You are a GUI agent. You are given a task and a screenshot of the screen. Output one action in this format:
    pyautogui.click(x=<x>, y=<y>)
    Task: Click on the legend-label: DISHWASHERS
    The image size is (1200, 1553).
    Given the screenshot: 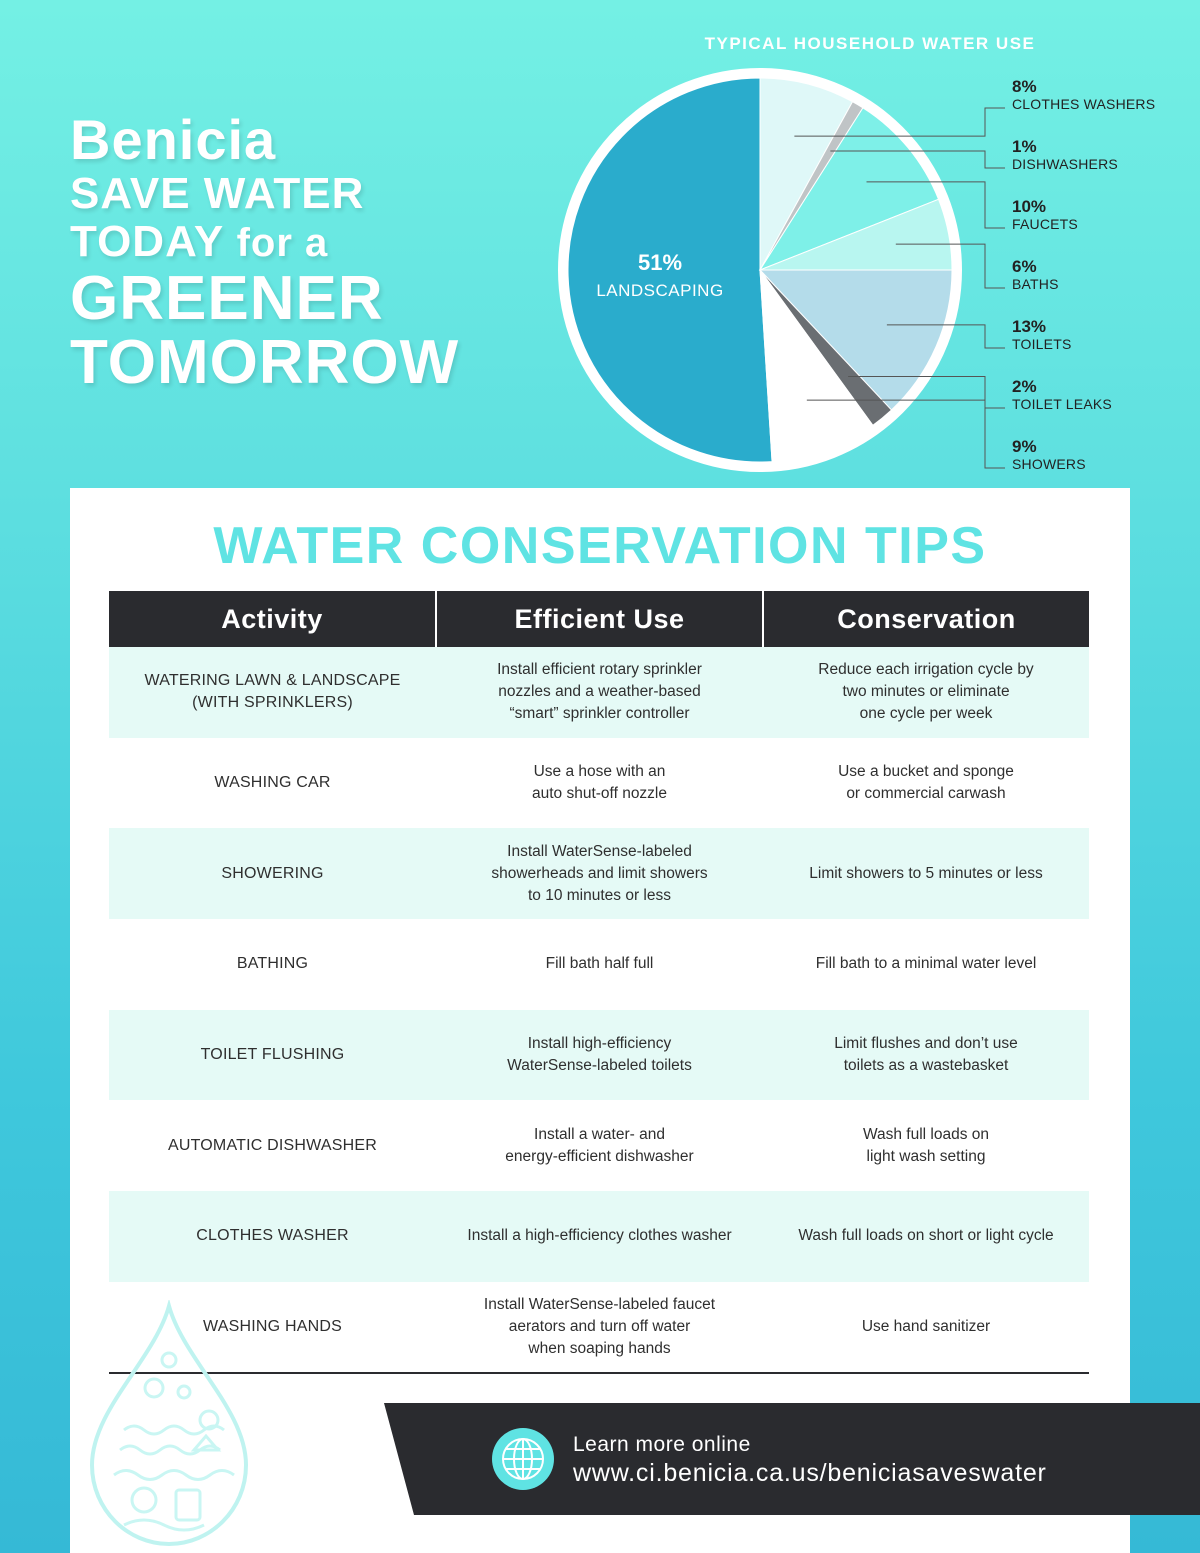 What is the action you would take?
    pyautogui.click(x=1065, y=164)
    